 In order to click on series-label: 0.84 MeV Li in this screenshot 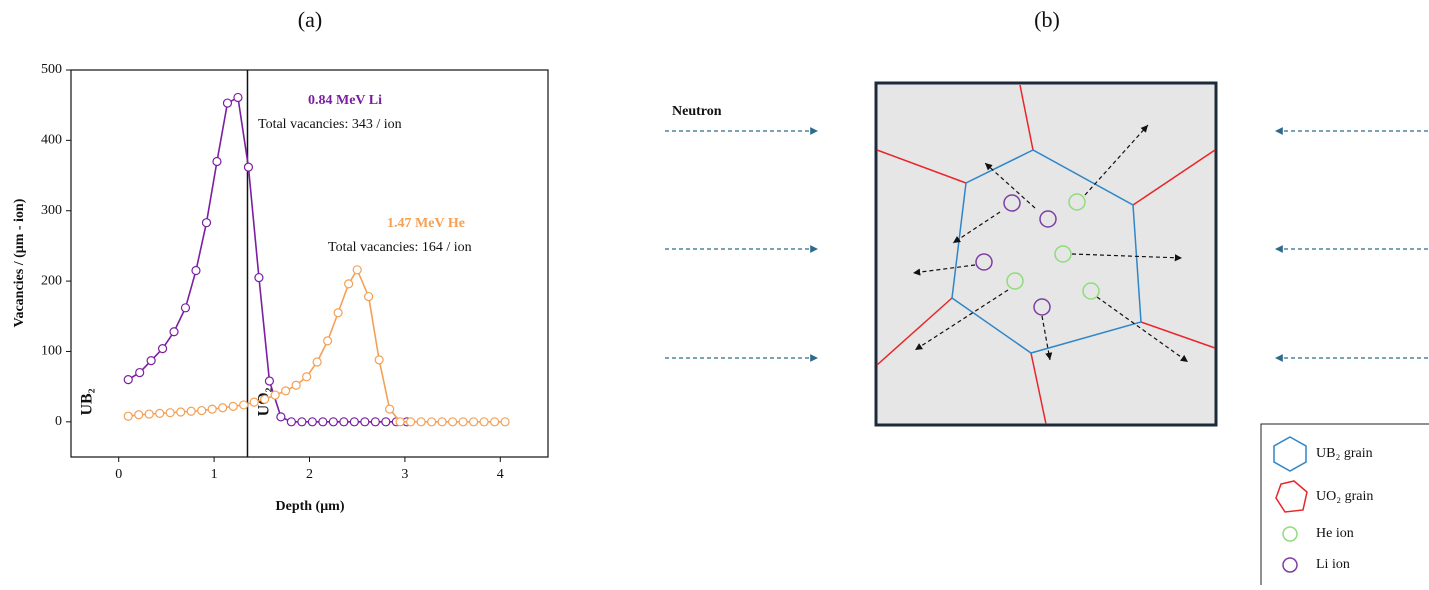, I will do `click(345, 100)`.